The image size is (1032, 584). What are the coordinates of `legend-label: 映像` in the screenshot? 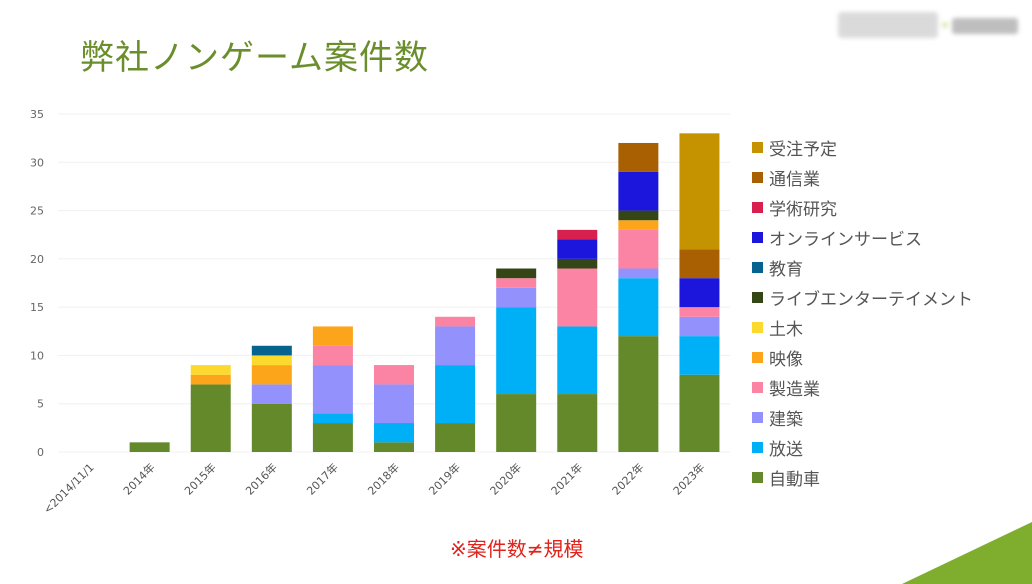 It's located at (786, 359).